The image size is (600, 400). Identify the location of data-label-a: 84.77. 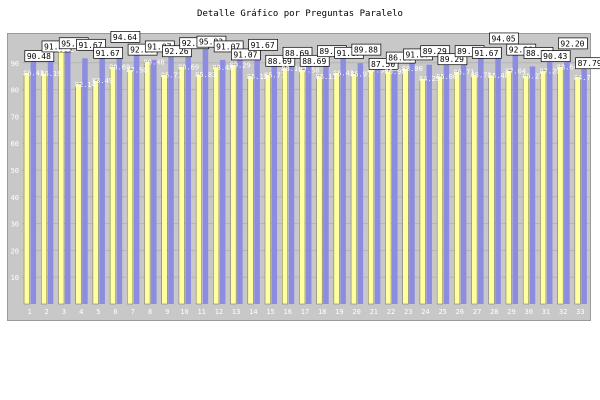
(584, 78).